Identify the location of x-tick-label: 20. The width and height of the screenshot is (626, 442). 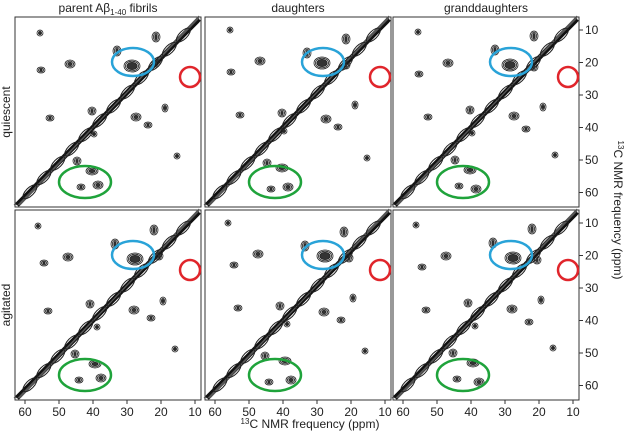
(351, 412).